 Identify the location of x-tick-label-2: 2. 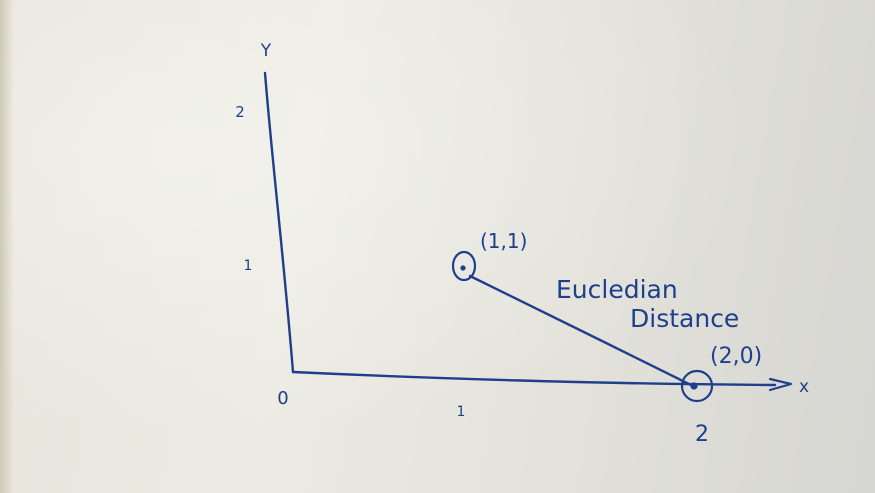
(702, 434).